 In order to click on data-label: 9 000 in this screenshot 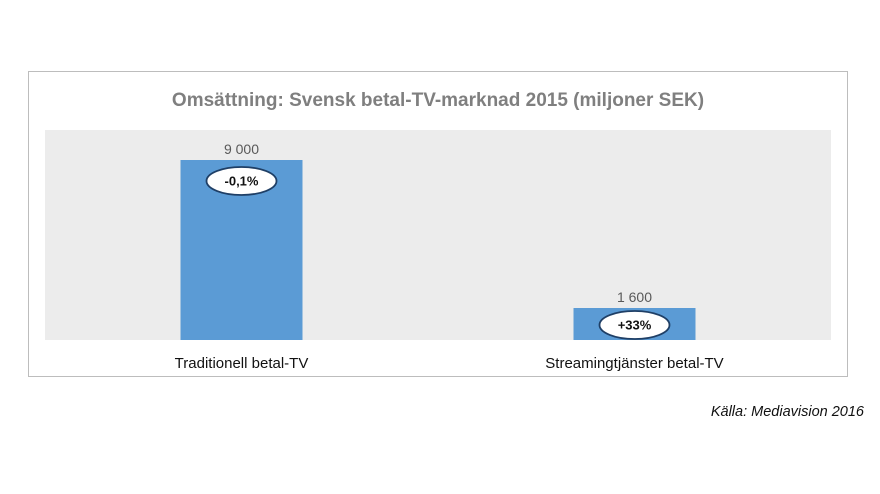, I will do `click(241, 149)`.